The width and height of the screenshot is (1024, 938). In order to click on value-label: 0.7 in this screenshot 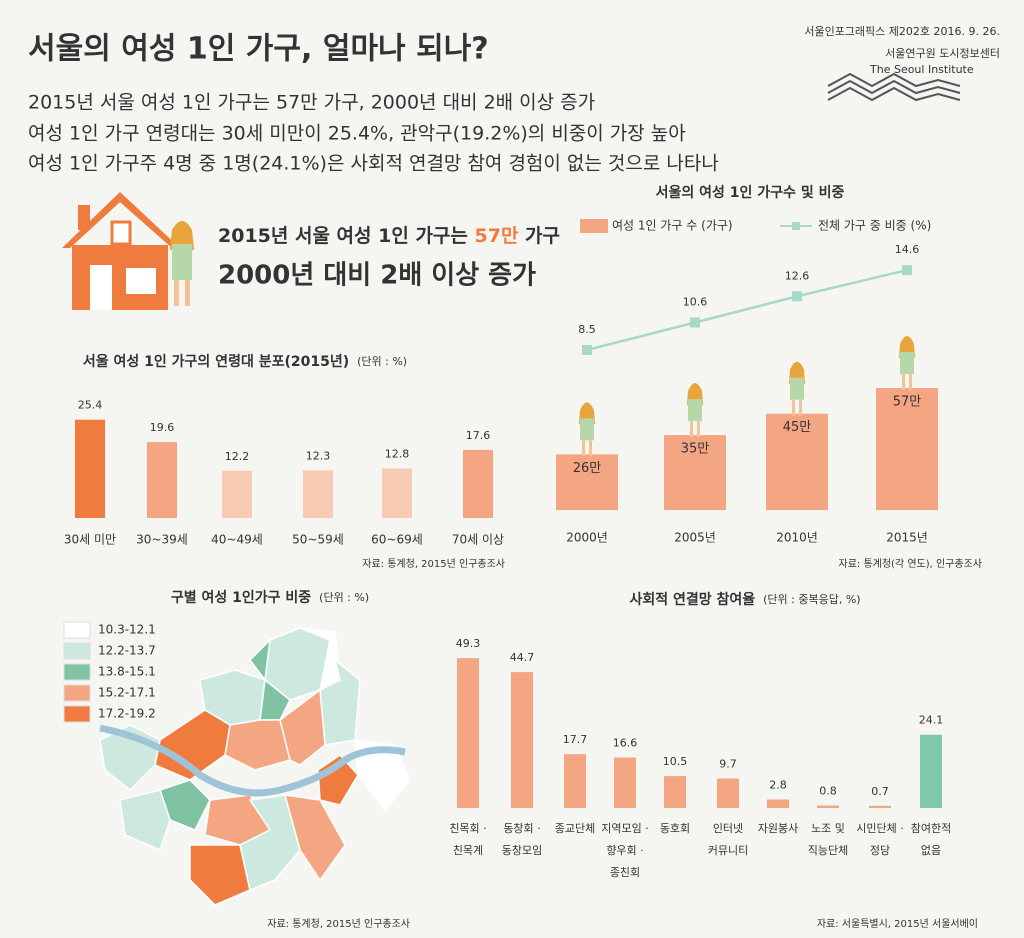, I will do `click(880, 791)`.